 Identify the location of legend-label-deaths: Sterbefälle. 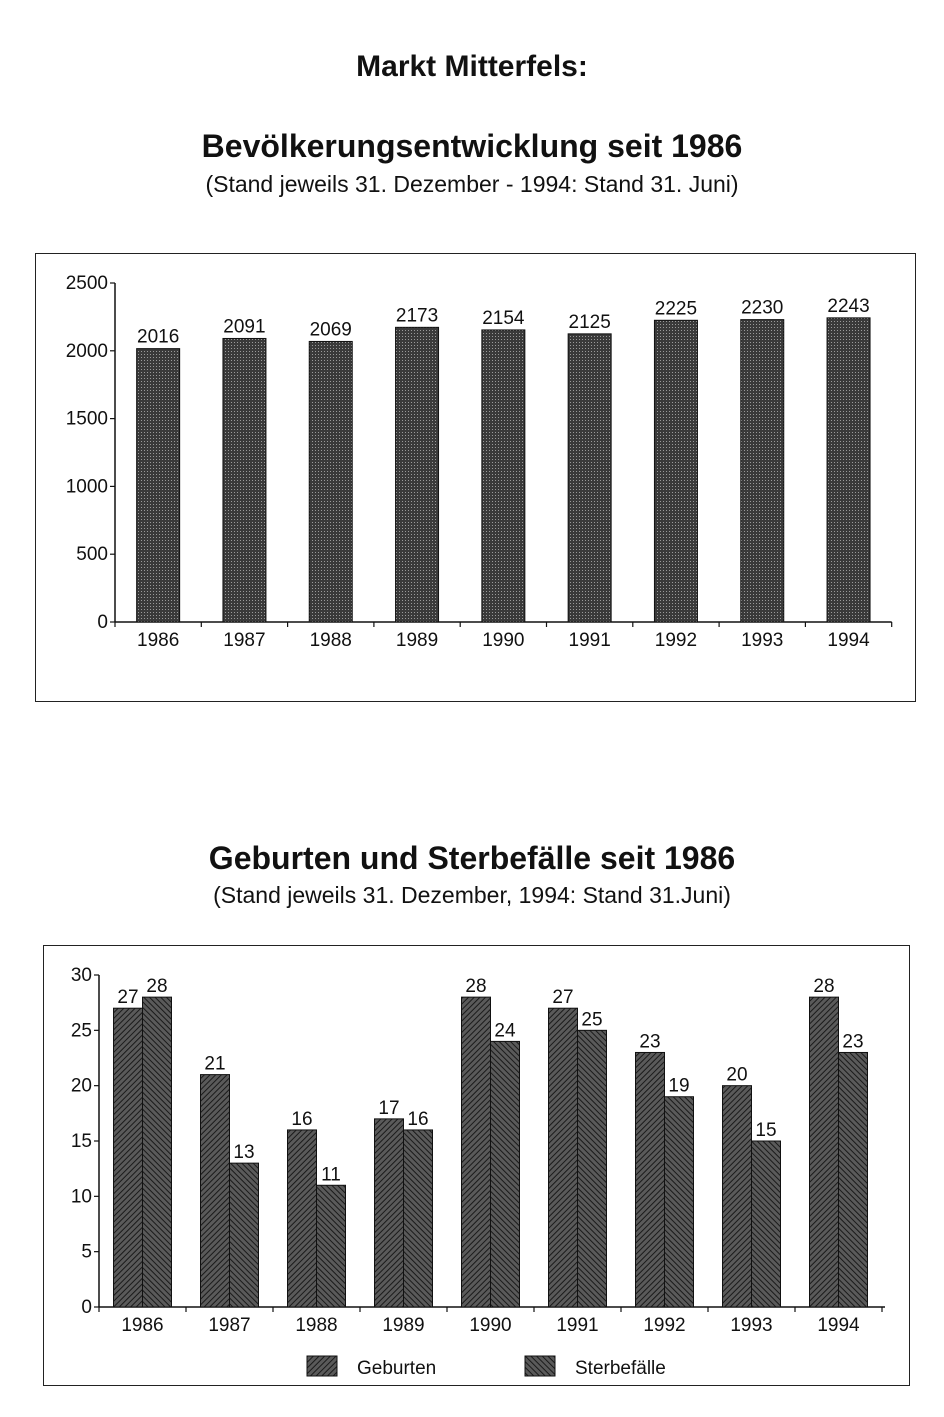
(620, 1368).